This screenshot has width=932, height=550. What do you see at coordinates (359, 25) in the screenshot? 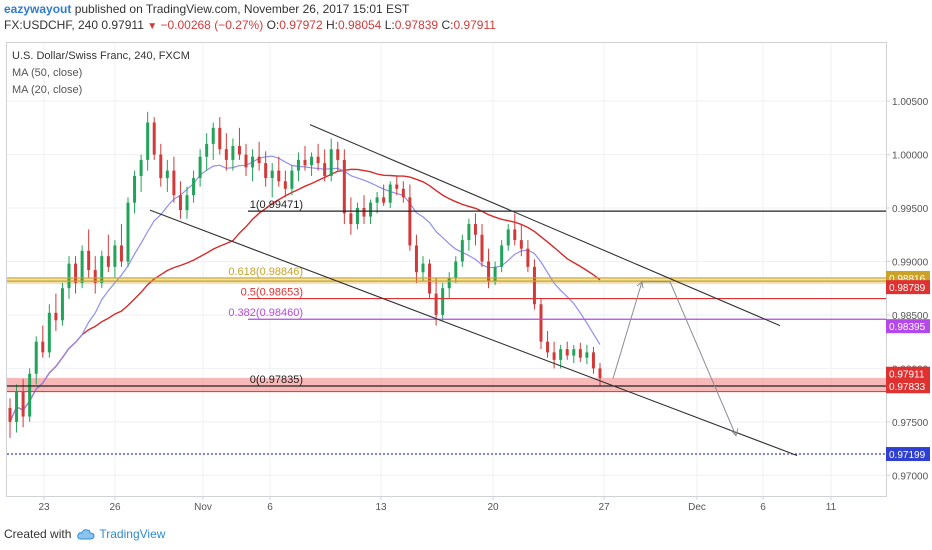
I see `high-value: 0.98054` at bounding box center [359, 25].